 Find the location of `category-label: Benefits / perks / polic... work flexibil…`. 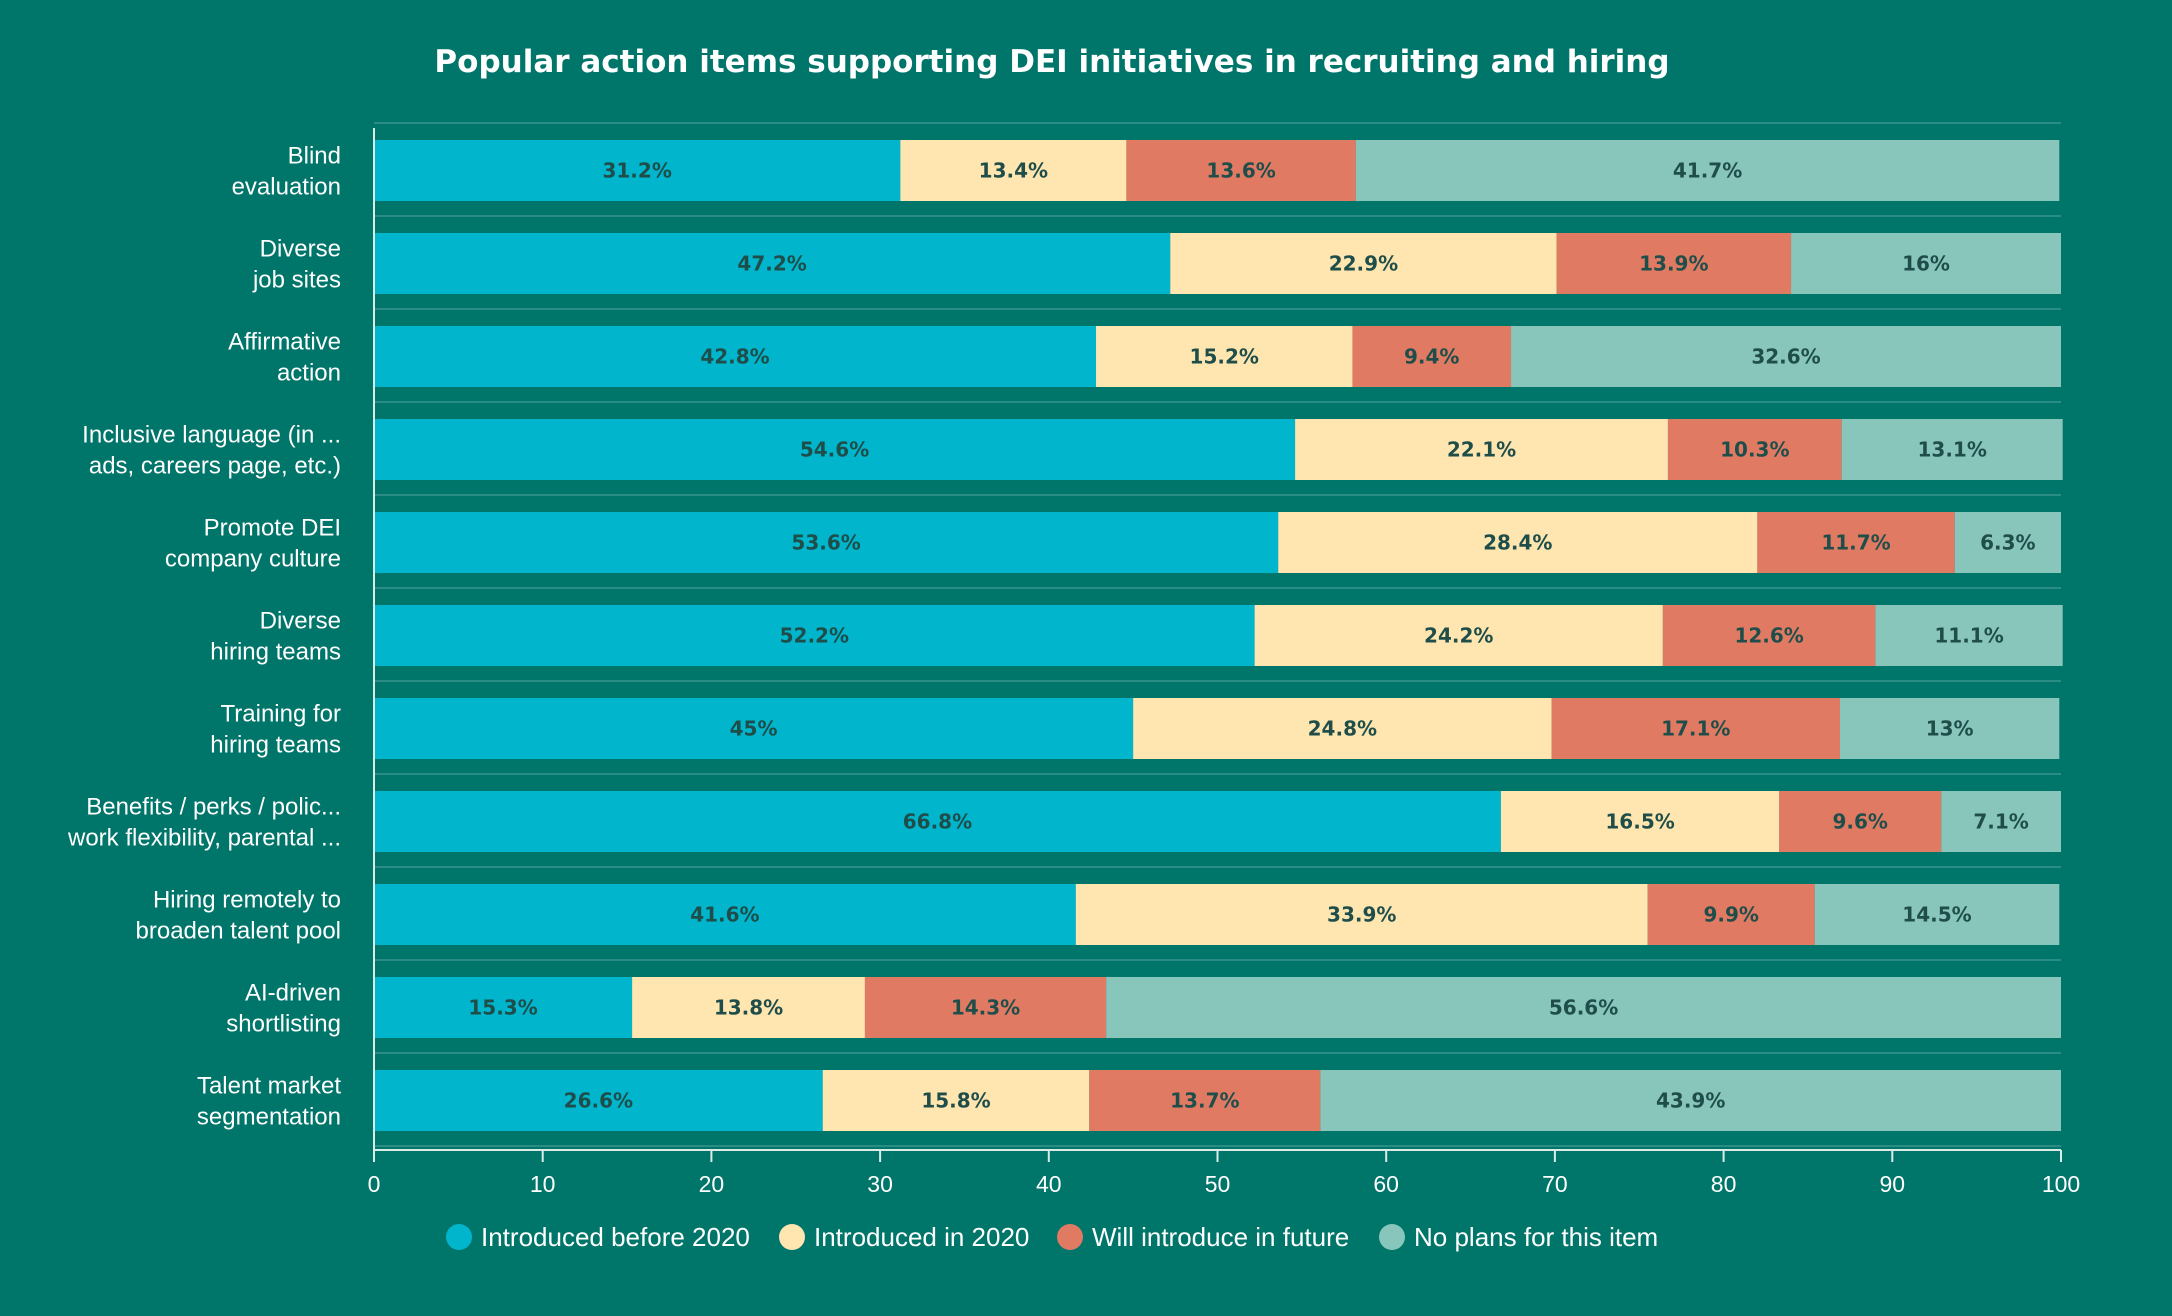

category-label: Benefits / perks / polic... work flexibil… is located at coordinates (204, 823).